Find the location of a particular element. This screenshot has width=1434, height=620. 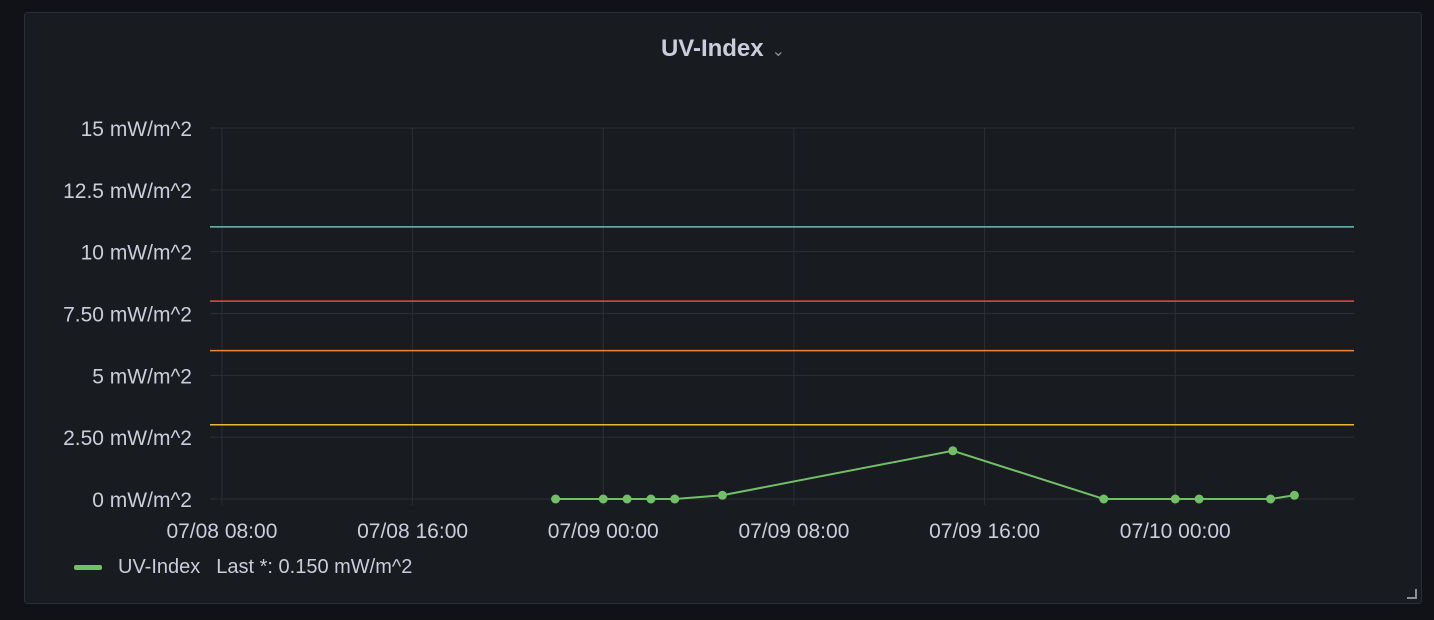

series-line is located at coordinates (925, 474).